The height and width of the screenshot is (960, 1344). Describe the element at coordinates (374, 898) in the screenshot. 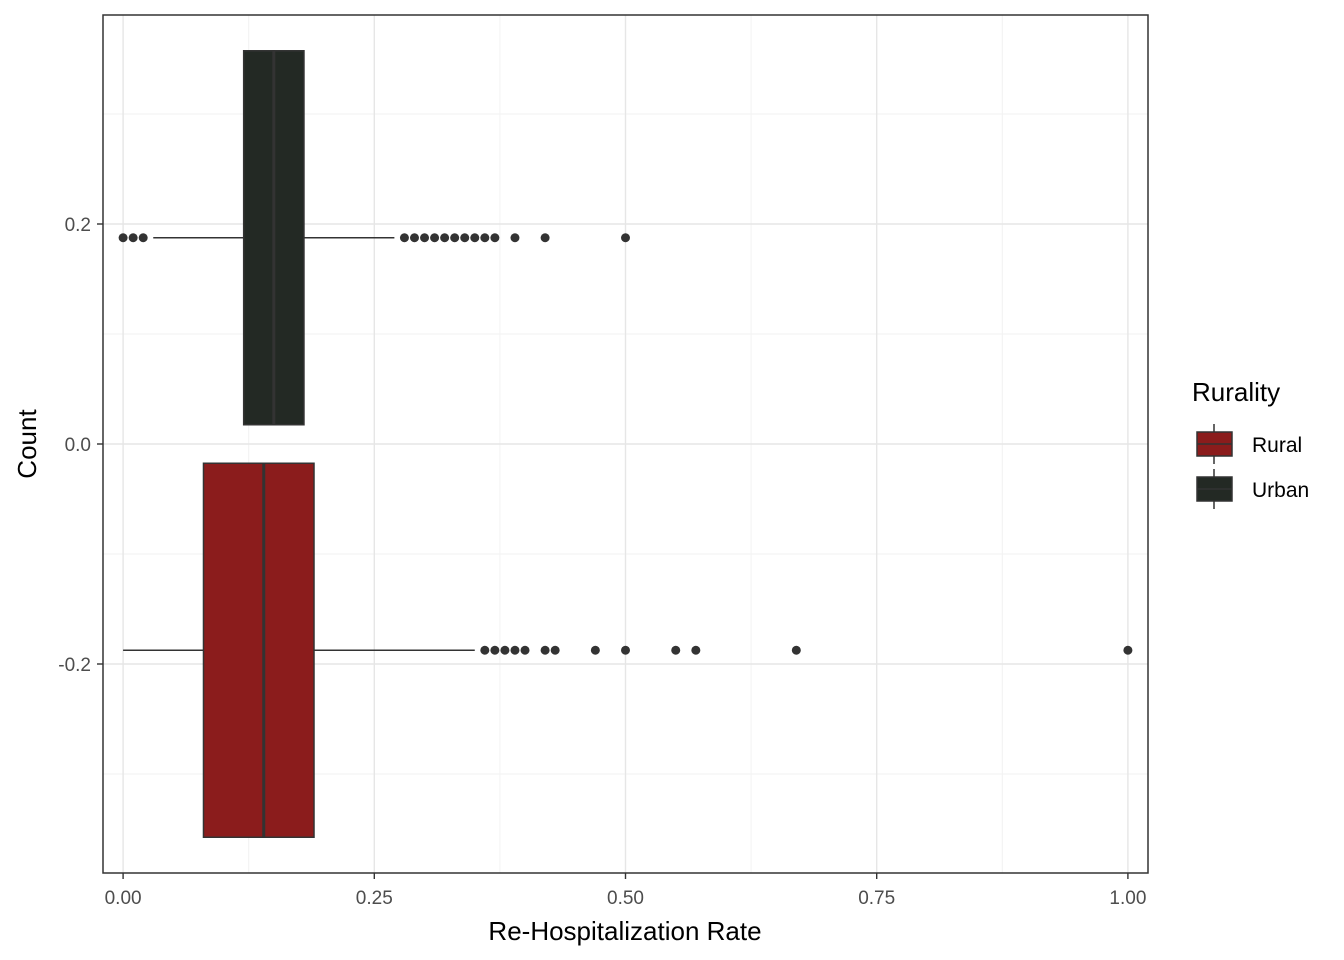

I see `x-tick-label: 0.25` at that location.